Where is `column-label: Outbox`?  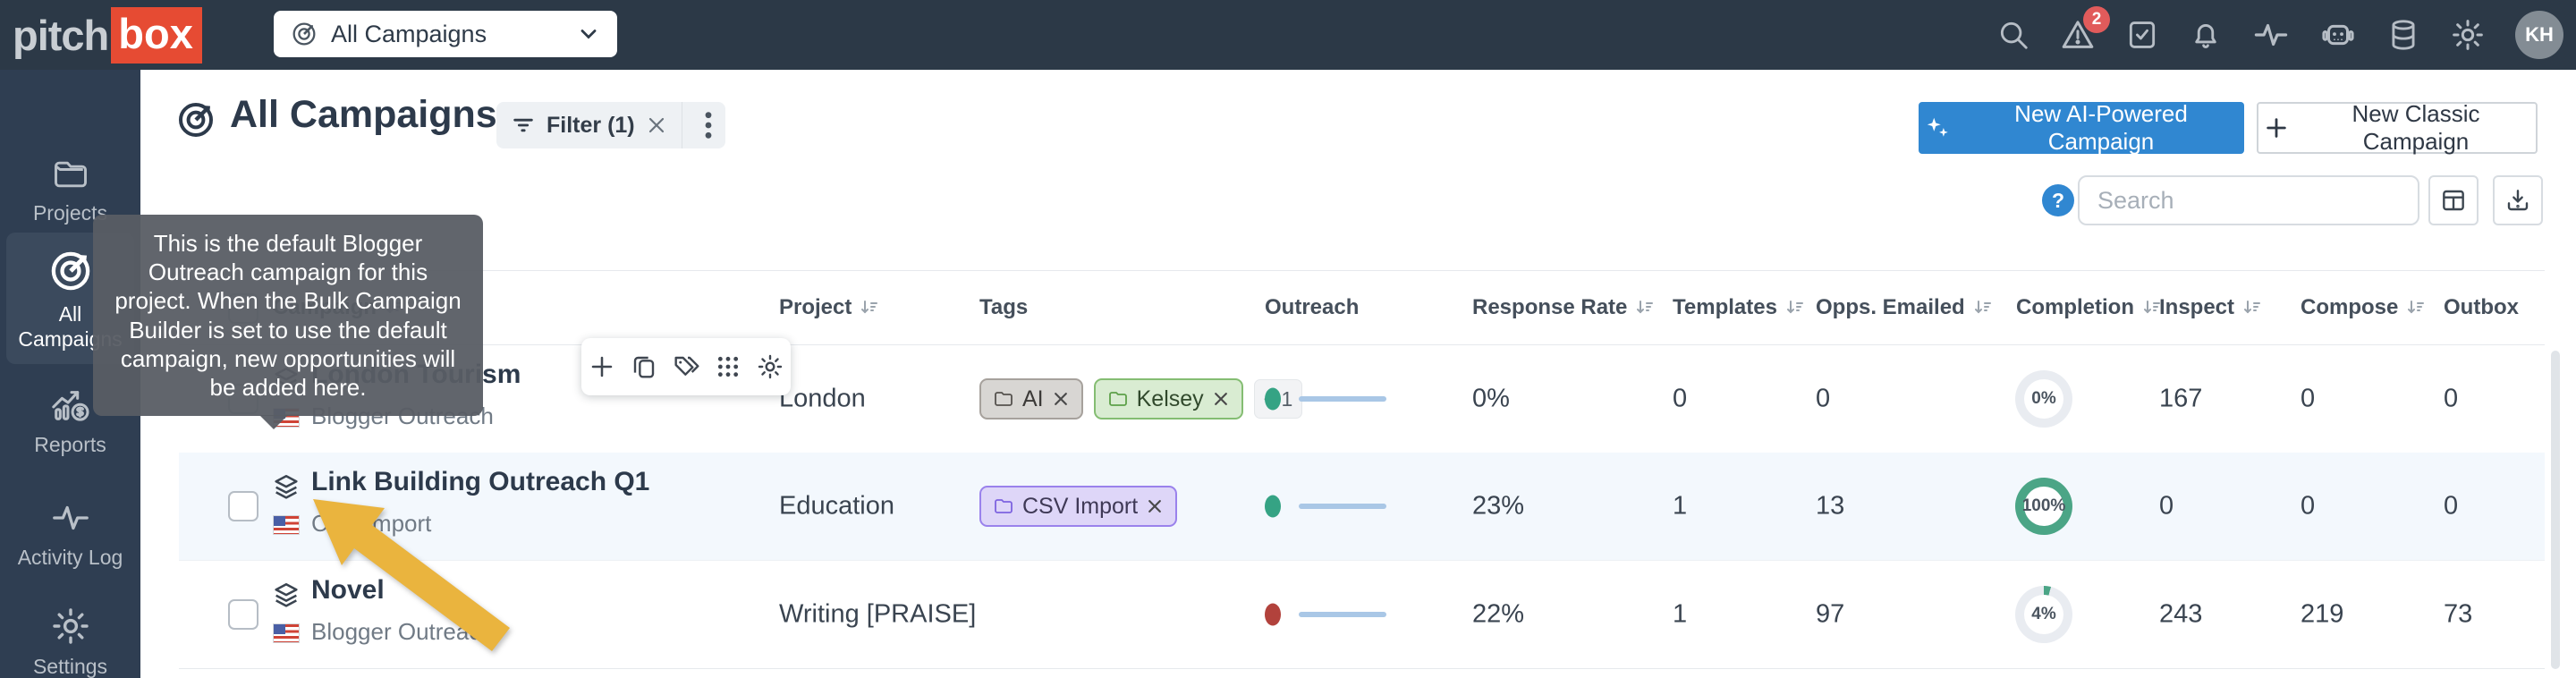
column-label: Outbox is located at coordinates (2481, 307).